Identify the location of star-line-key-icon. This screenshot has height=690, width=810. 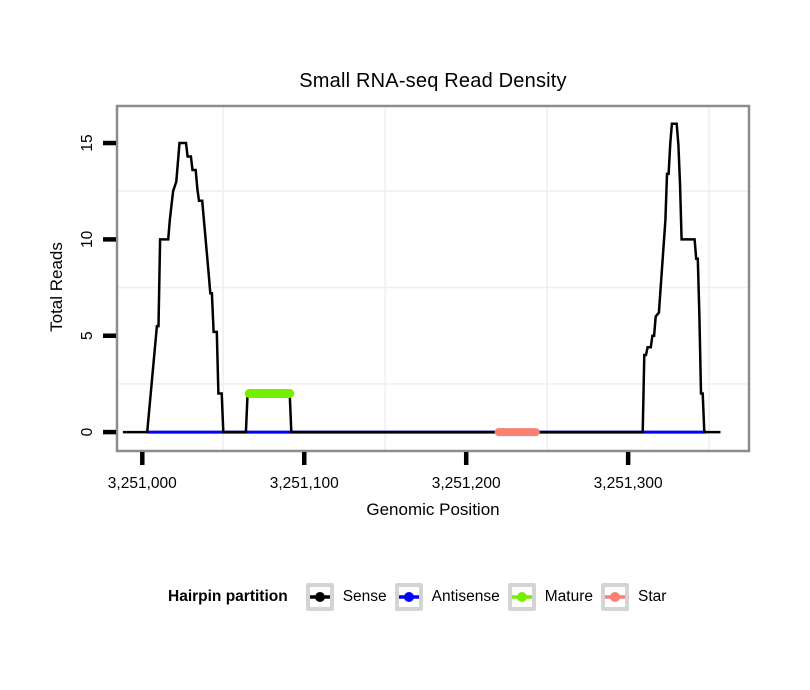
(614, 597).